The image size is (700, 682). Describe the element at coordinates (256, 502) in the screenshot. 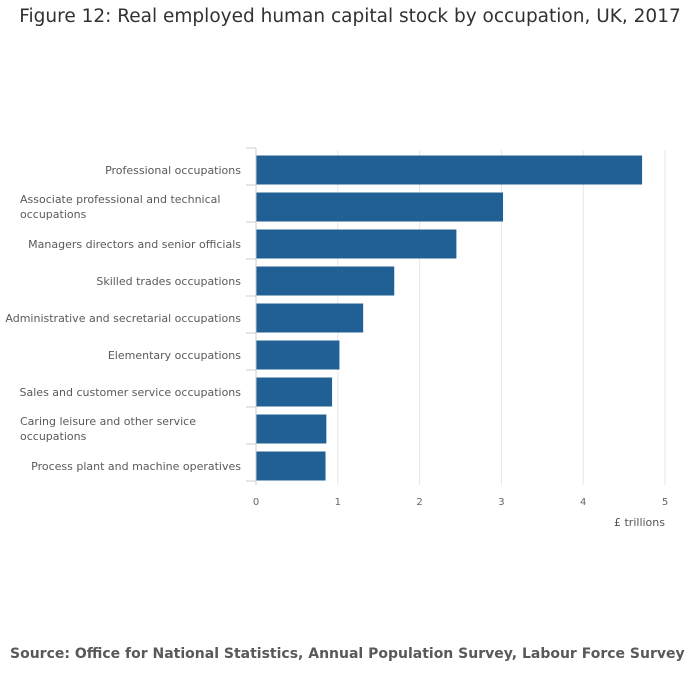

I see `x-tick-label: 0` at that location.